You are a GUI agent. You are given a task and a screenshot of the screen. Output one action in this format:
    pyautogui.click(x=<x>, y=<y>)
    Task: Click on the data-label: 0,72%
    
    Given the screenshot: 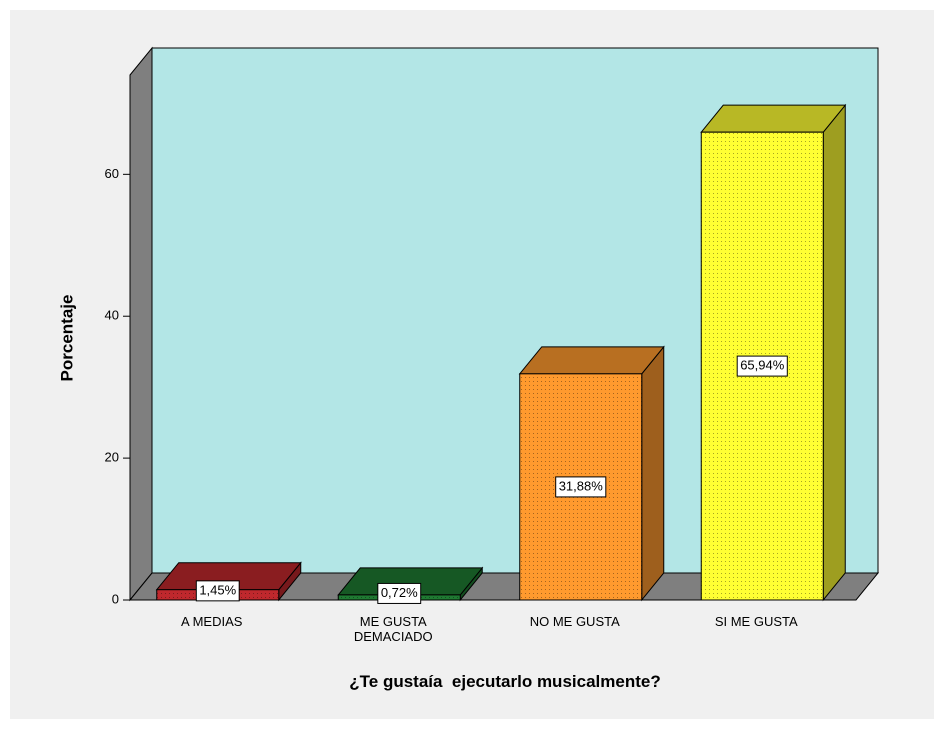 What is the action you would take?
    pyautogui.click(x=399, y=592)
    